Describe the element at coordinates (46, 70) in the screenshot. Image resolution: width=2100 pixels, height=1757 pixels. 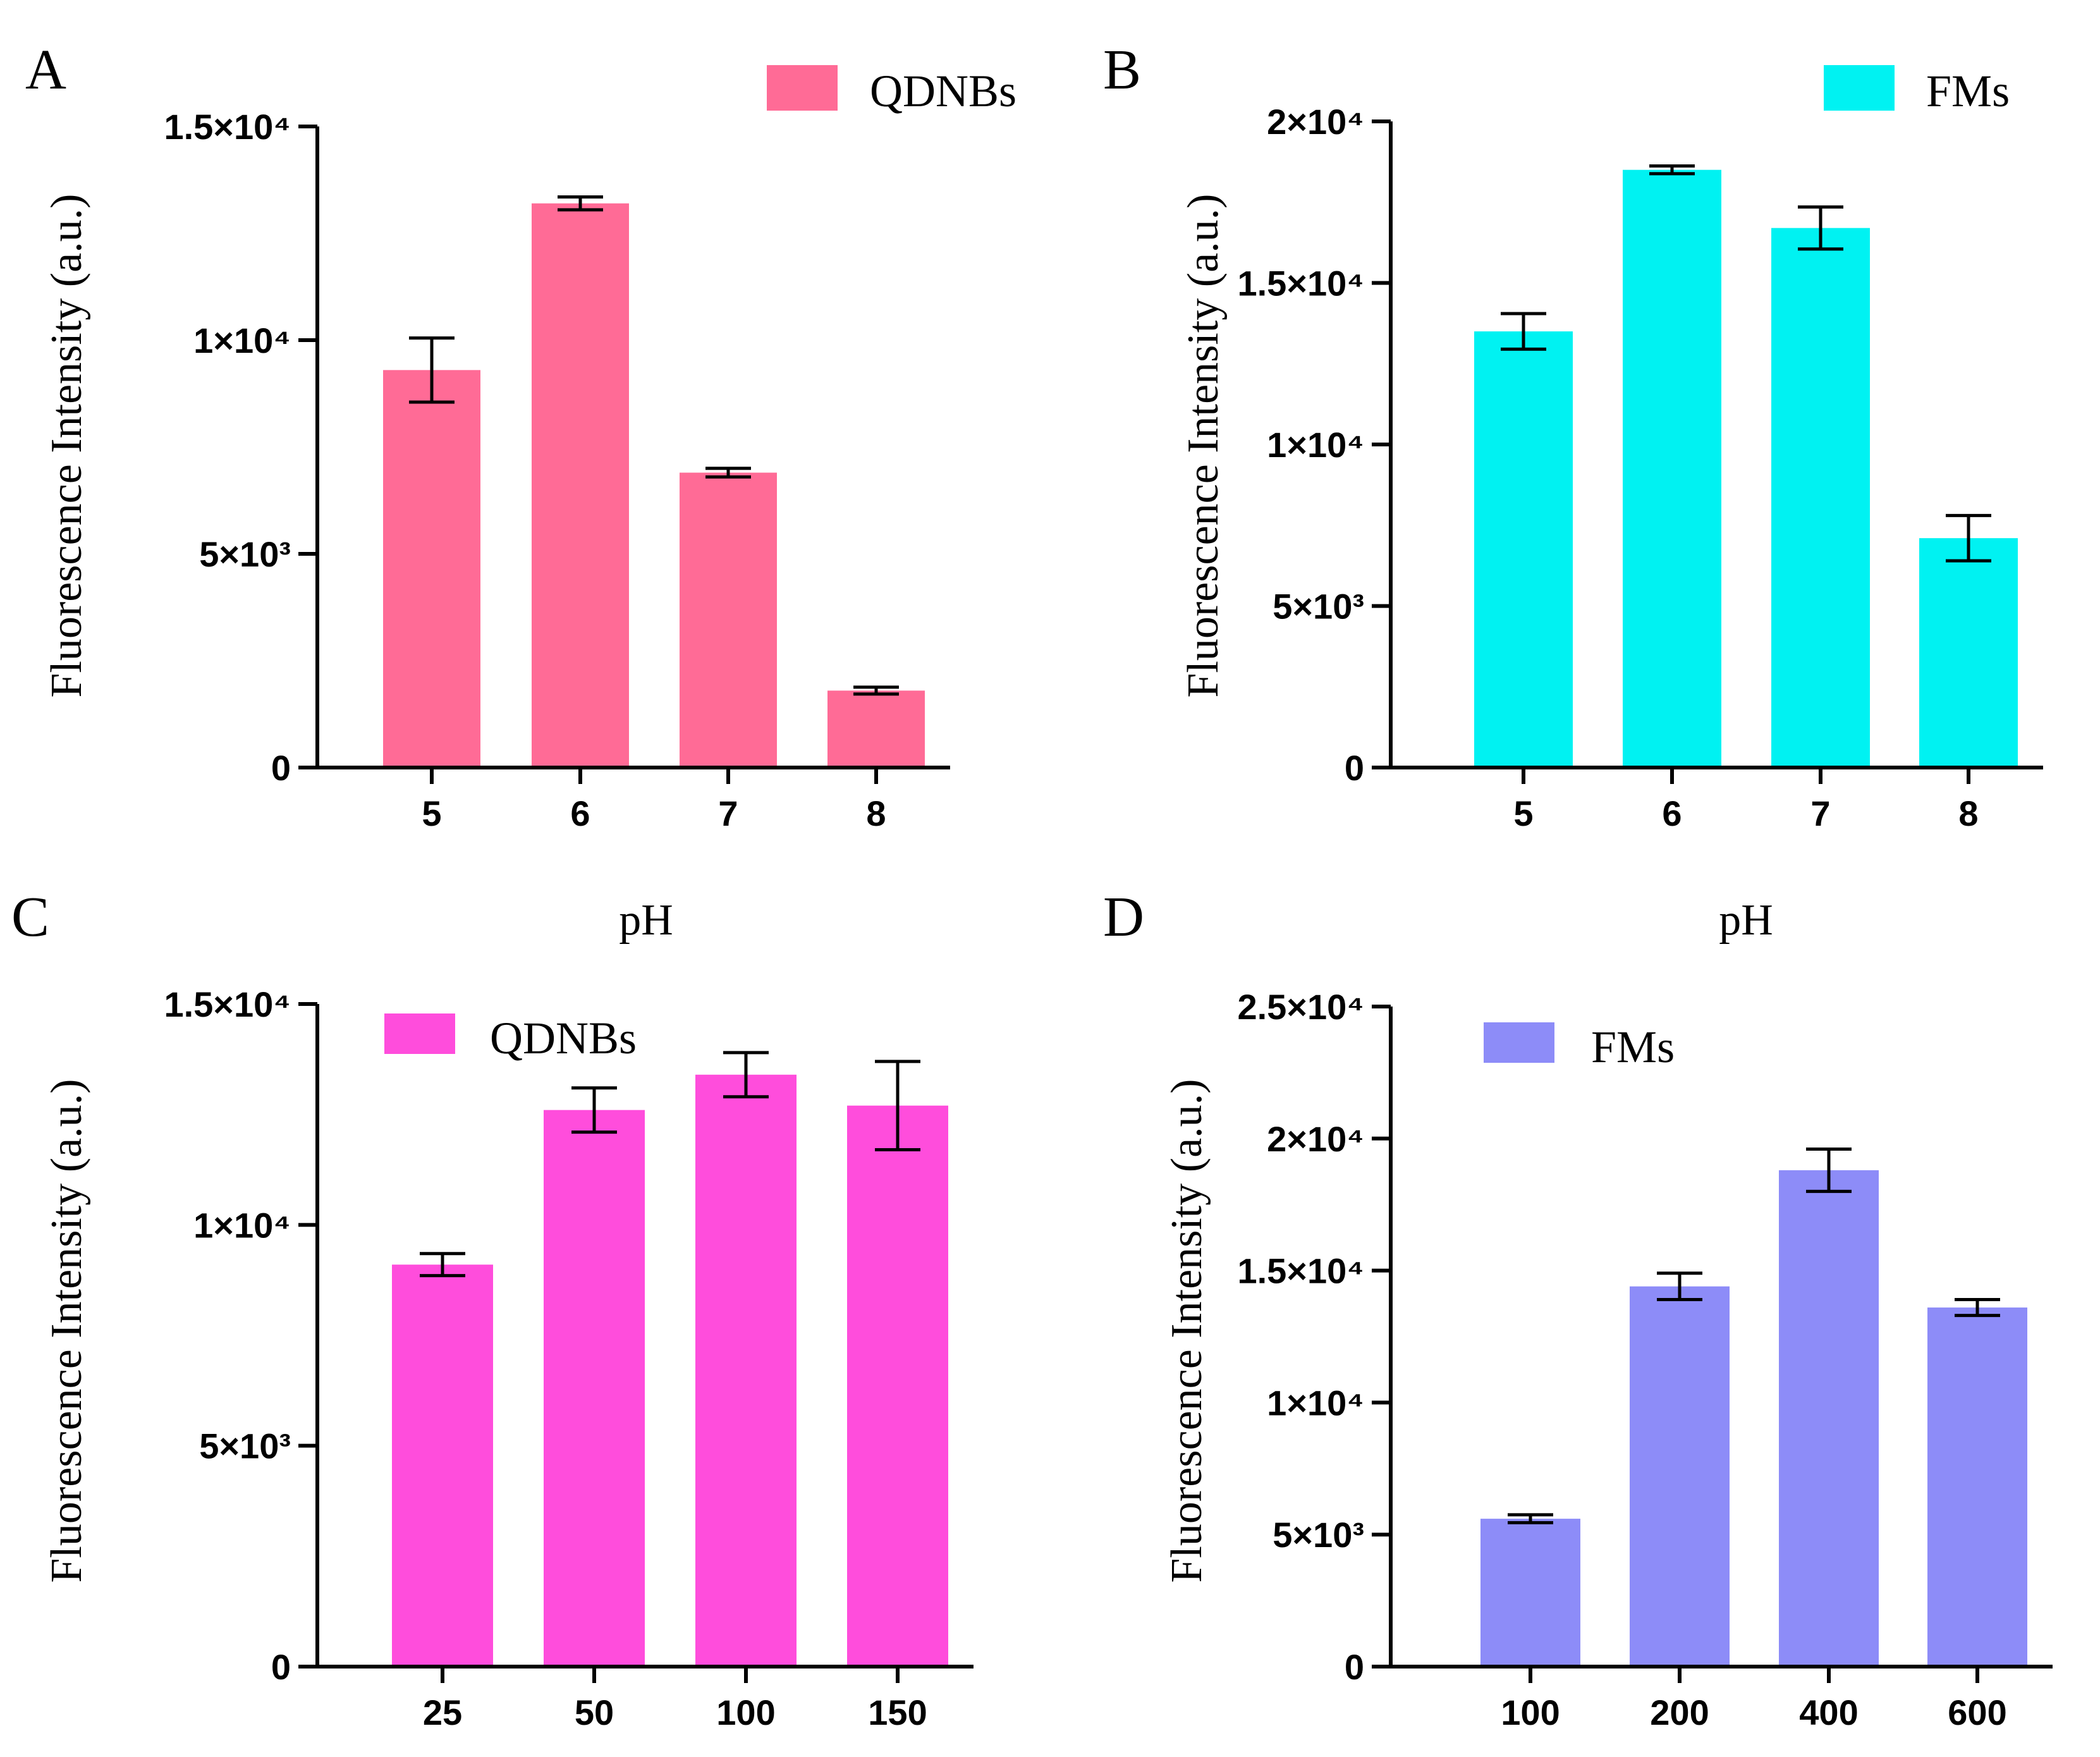
I see `panel-letter: A` at that location.